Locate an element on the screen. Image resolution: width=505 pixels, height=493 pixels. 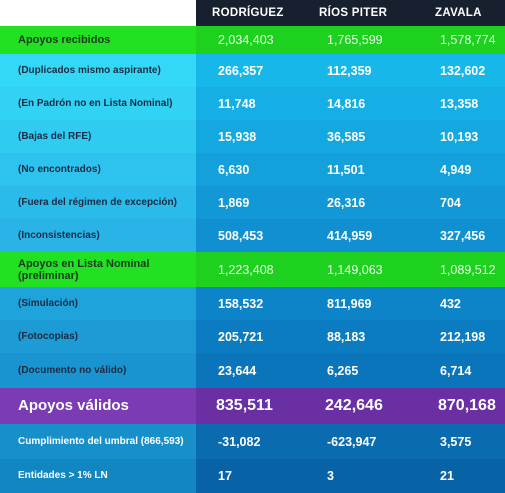
header-row: RODRÍGUEZ RÍOS PITER ZAVALA is located at coordinates (252, 13).